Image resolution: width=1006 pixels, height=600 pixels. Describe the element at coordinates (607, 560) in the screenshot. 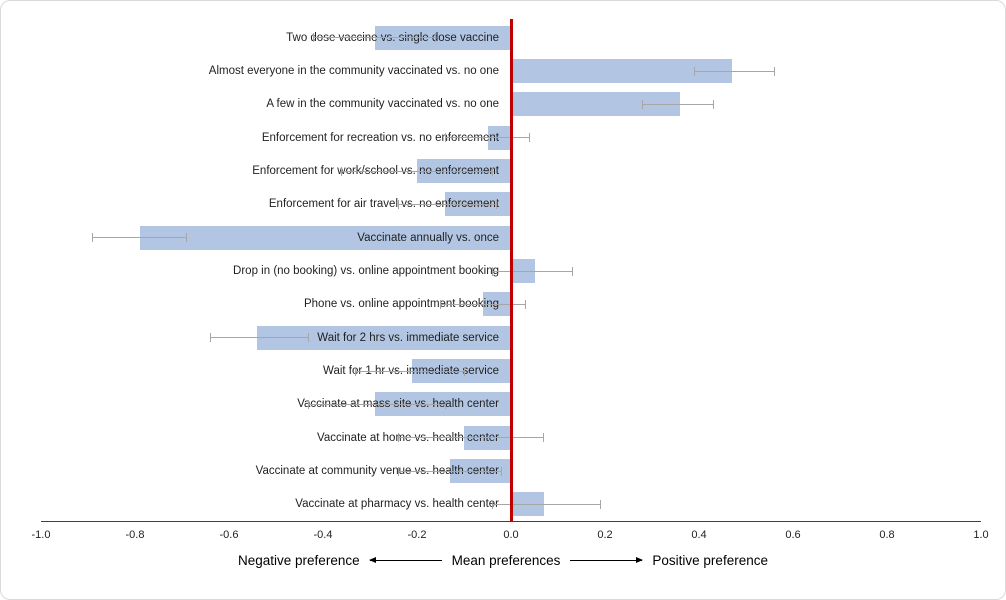

I see `right-arrow-icon` at that location.